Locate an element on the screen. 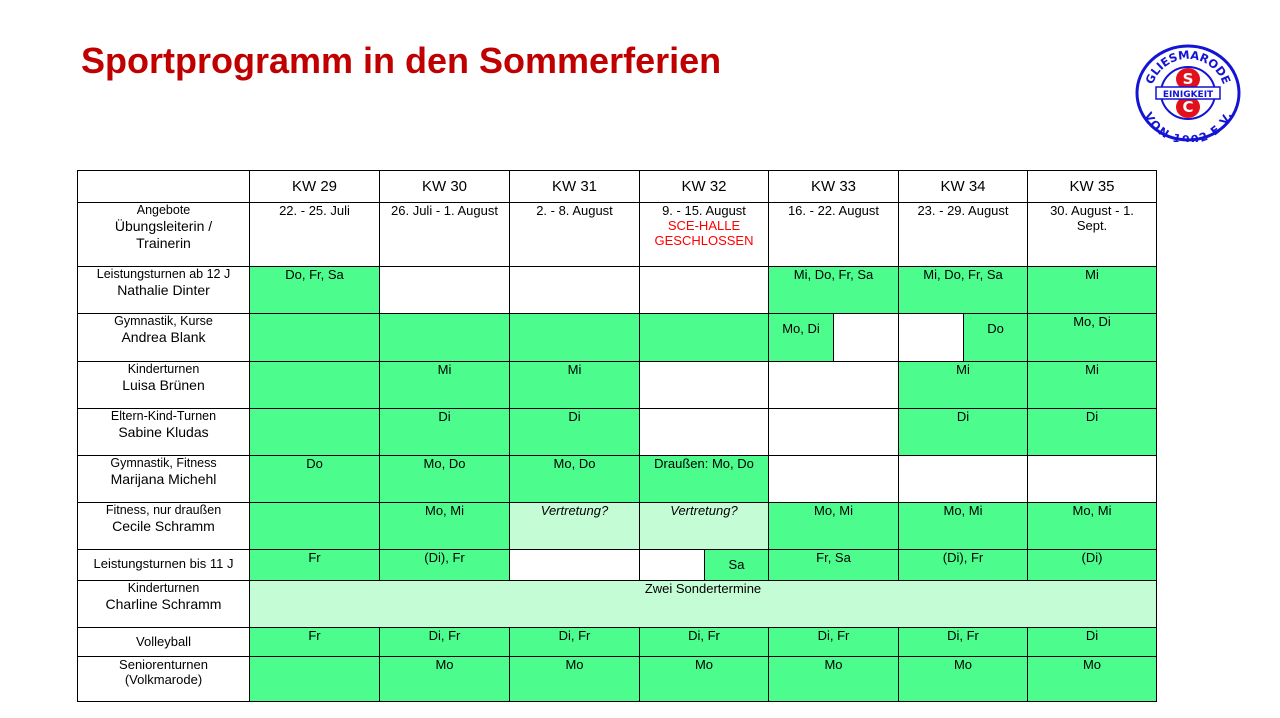 The width and height of the screenshot is (1280, 718). date-kw32: 9. - 15. August is located at coordinates (704, 211).